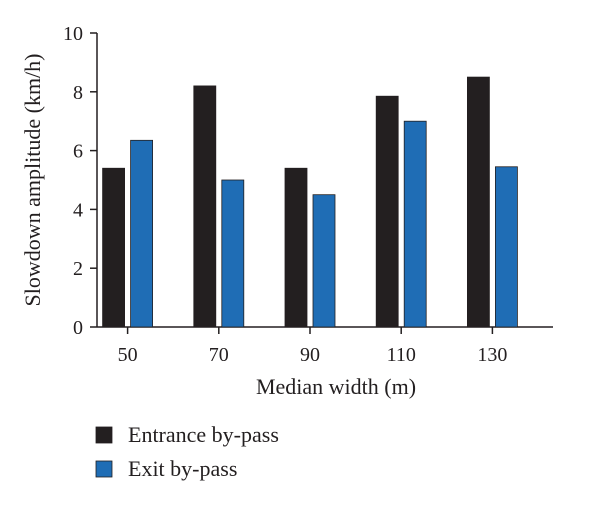 This screenshot has width=600, height=510. What do you see at coordinates (78, 152) in the screenshot?
I see `y-tick-label: 6` at bounding box center [78, 152].